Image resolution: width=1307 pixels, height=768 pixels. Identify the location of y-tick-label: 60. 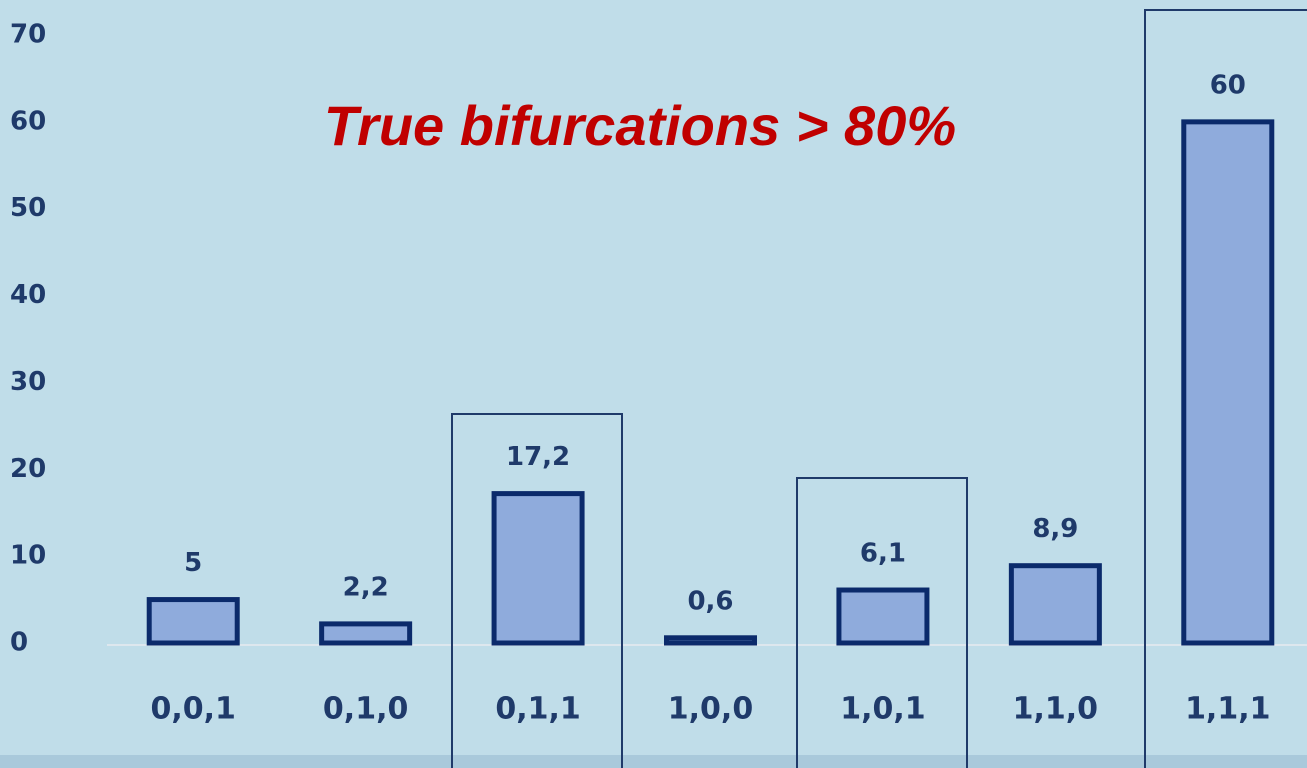
(28, 121).